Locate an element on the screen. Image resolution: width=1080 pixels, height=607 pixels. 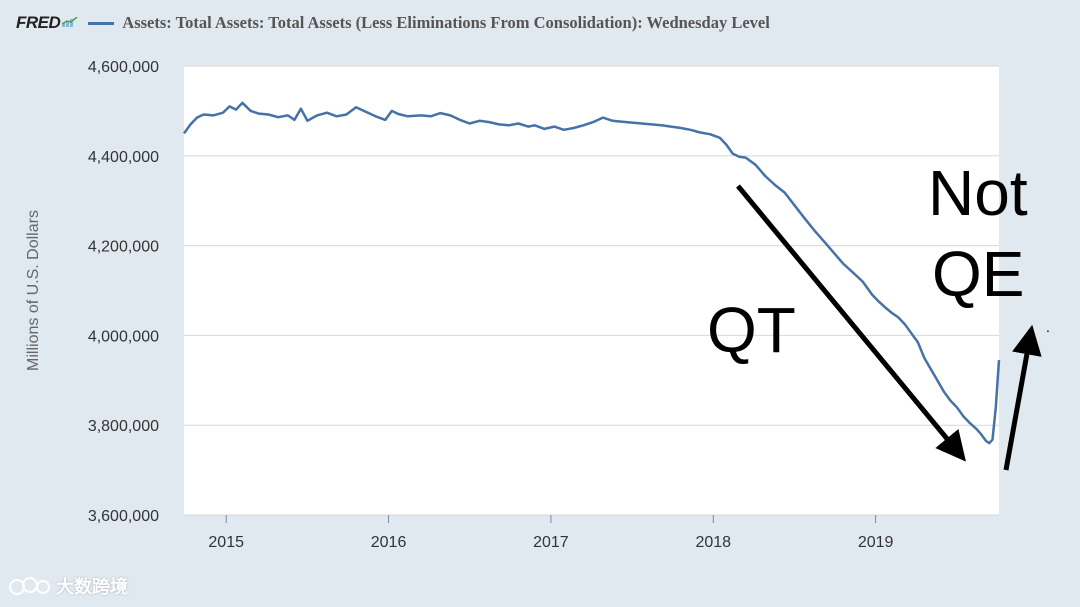
x-tick-label: 2015 is located at coordinates (226, 542).